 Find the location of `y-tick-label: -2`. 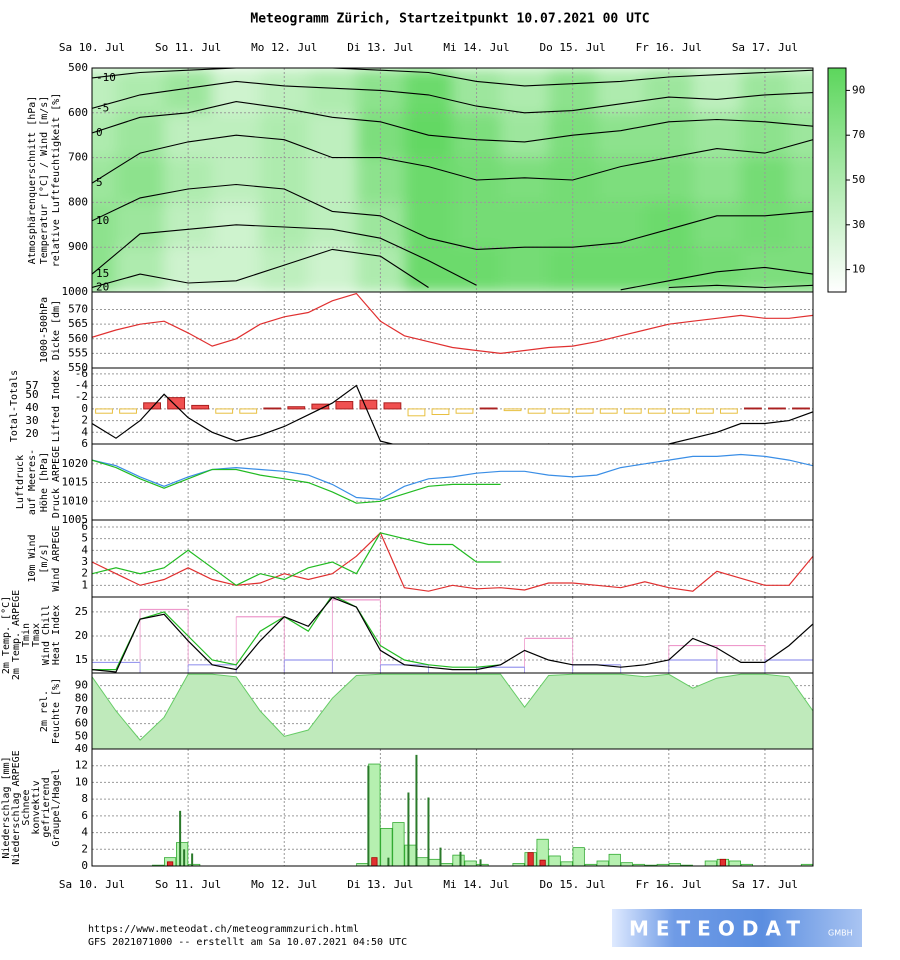

y-tick-label: -2 is located at coordinates (81, 396).